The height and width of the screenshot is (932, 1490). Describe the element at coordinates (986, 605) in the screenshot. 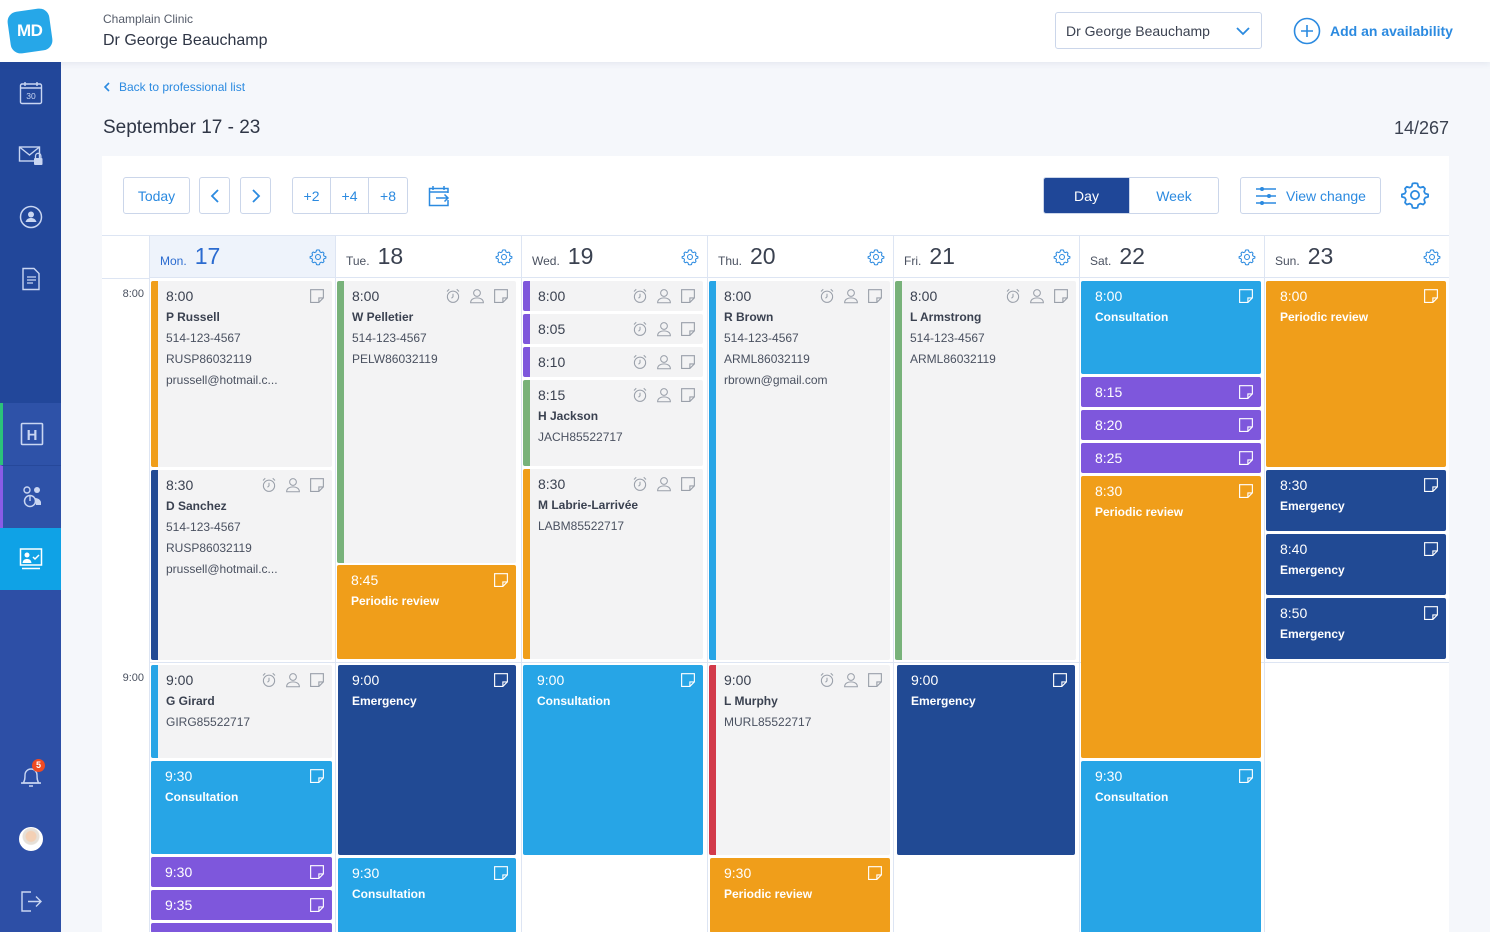

I see `day-column-fri` at that location.